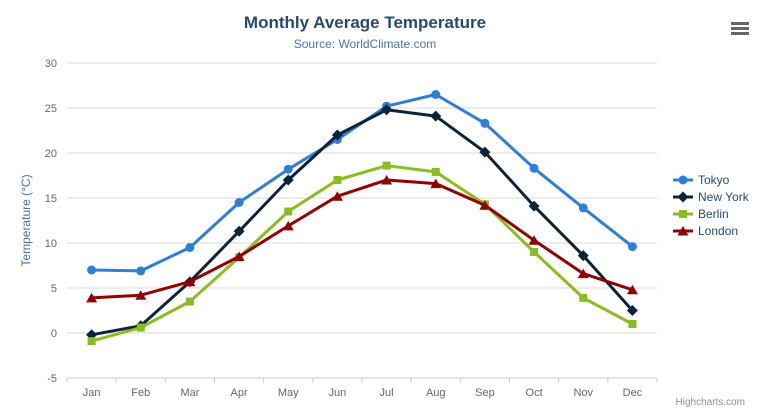 The width and height of the screenshot is (769, 416). Describe the element at coordinates (239, 393) in the screenshot. I see `x-tick-label: Apr` at that location.